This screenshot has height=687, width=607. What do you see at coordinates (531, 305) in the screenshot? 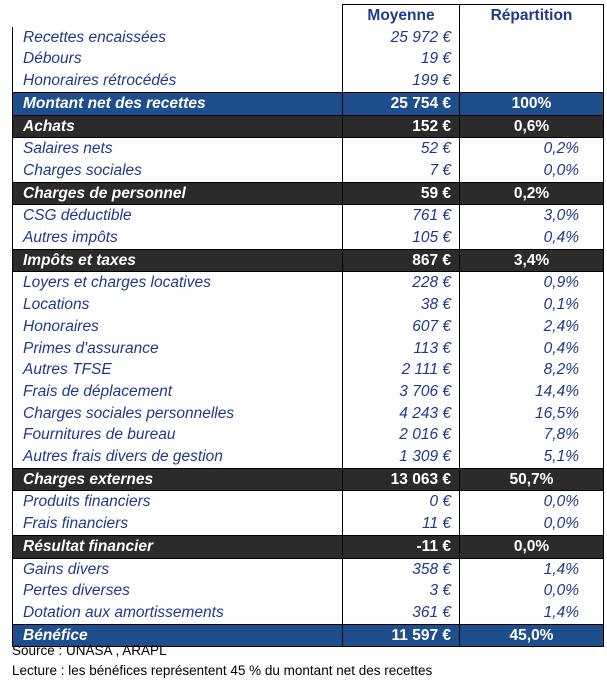
I see `row-share: 0,1%` at bounding box center [531, 305].